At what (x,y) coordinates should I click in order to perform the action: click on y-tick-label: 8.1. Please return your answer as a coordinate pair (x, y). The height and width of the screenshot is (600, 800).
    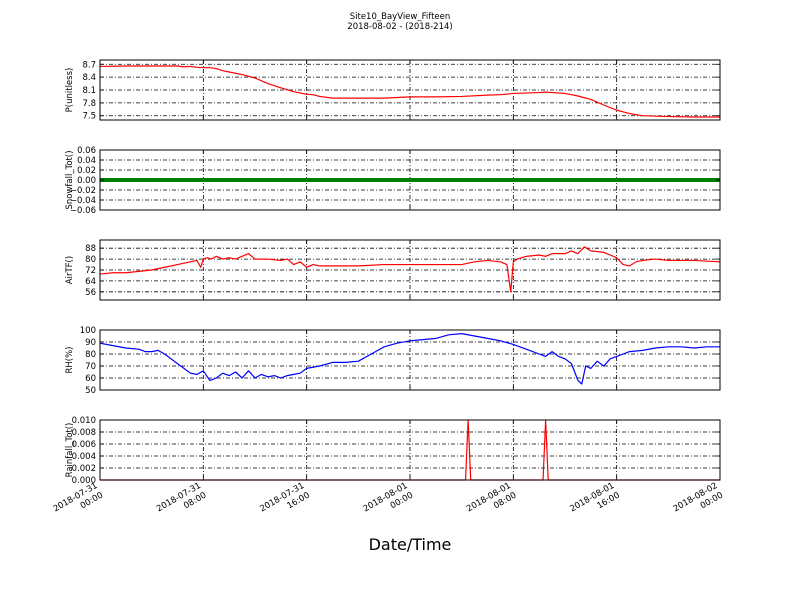
    Looking at the image, I should click on (89, 91).